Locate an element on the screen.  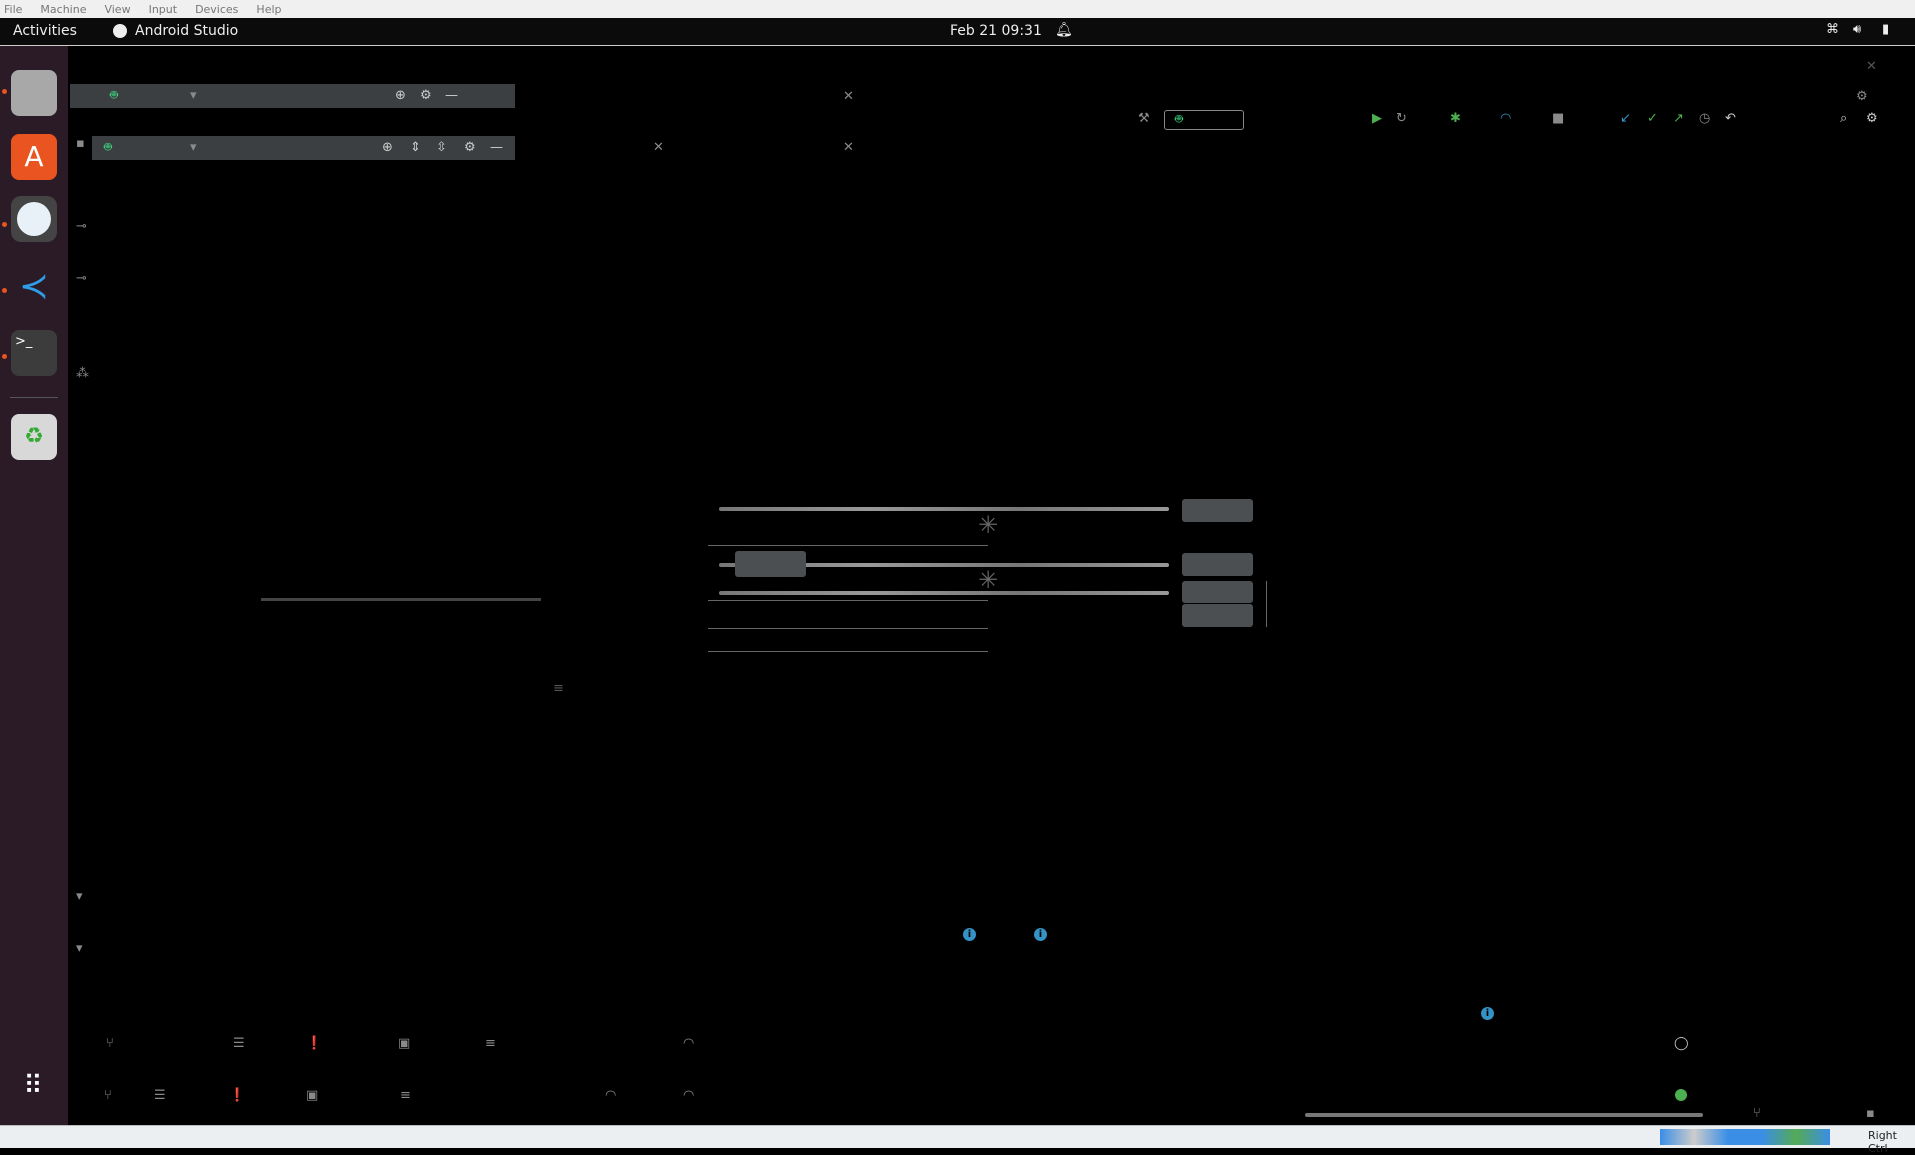
clock: Feb 21 09:31 is located at coordinates (996, 31).